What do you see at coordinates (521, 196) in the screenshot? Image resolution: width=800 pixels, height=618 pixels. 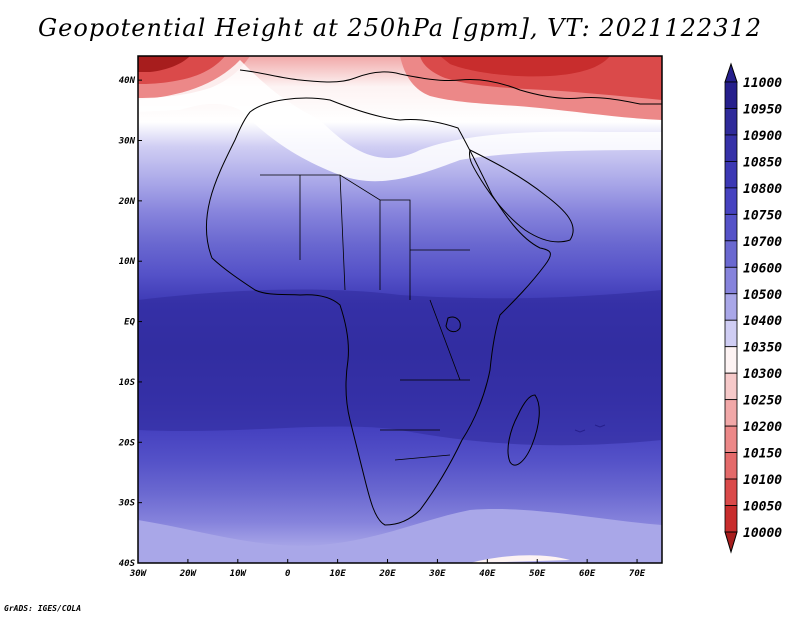 I see `arabia-coast` at bounding box center [521, 196].